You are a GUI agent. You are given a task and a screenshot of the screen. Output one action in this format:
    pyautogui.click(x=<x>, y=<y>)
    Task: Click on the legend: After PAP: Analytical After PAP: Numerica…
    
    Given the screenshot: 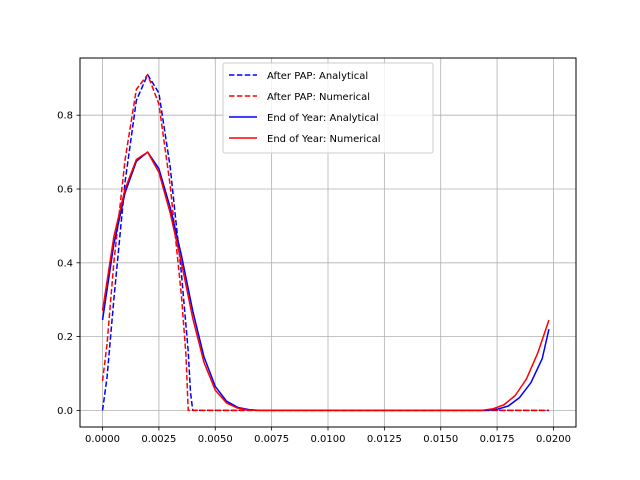 What is the action you would take?
    pyautogui.click(x=328, y=108)
    